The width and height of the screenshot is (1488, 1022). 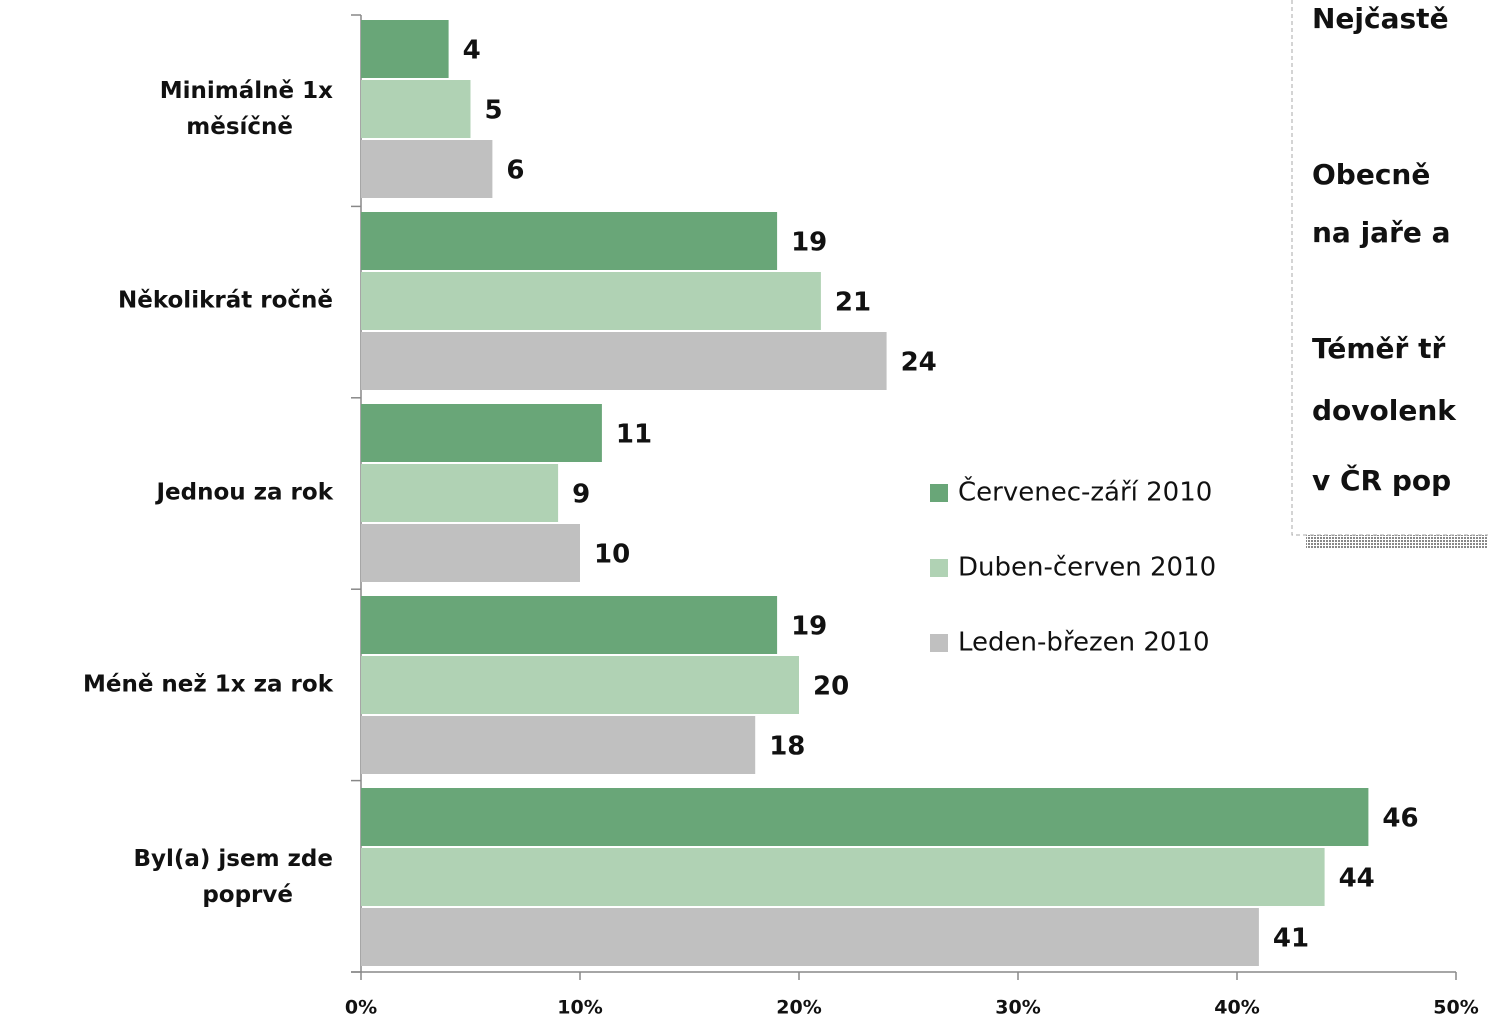 I want to click on value-label: 10, so click(x=612, y=555).